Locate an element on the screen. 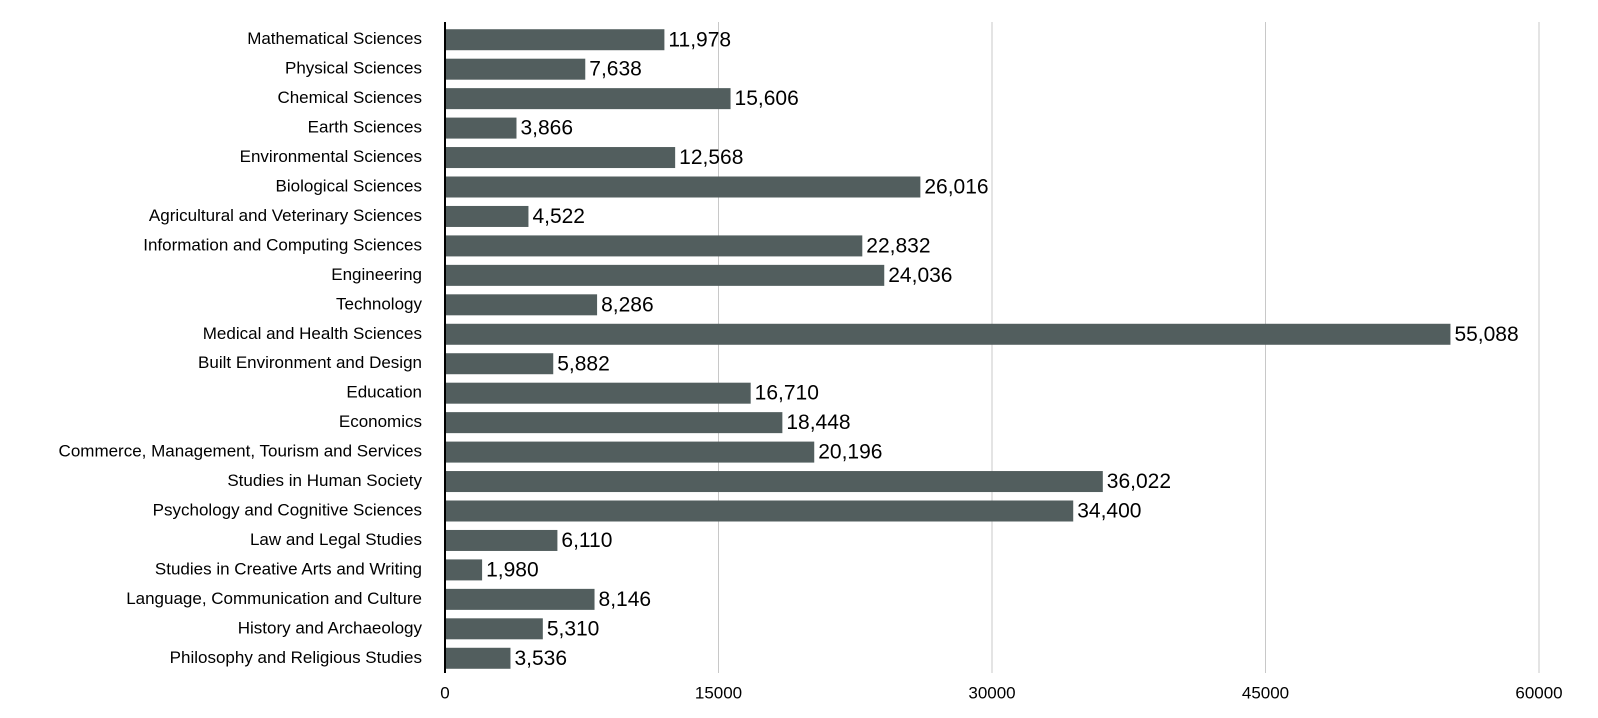 This screenshot has width=1598, height=718. value-label: 24,036 is located at coordinates (920, 275).